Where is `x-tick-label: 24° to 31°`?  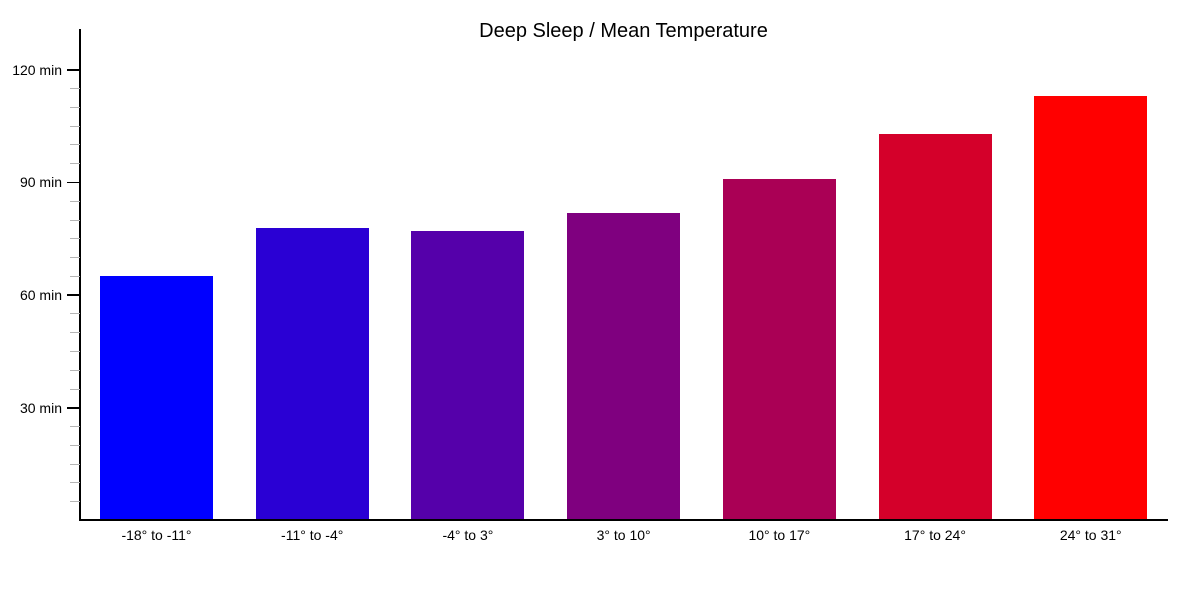 x-tick-label: 24° to 31° is located at coordinates (1090, 535).